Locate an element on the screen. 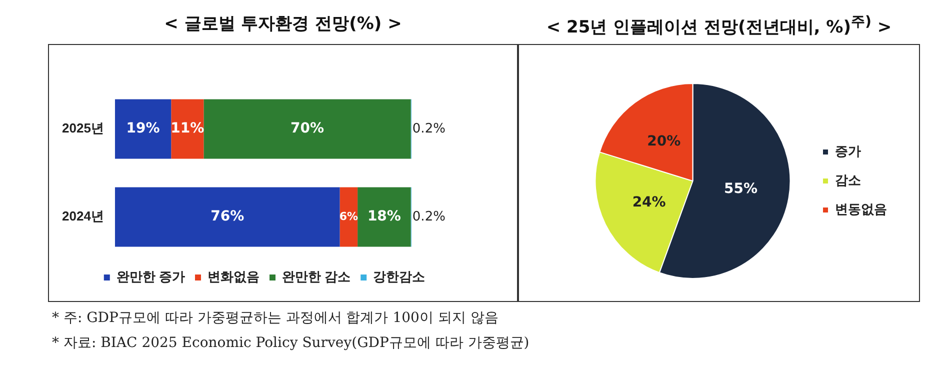  text: * 주: GDP규모에 따라 가중평균하는 과정에서 합계가 100이 되지 않음 is located at coordinates (276, 318).